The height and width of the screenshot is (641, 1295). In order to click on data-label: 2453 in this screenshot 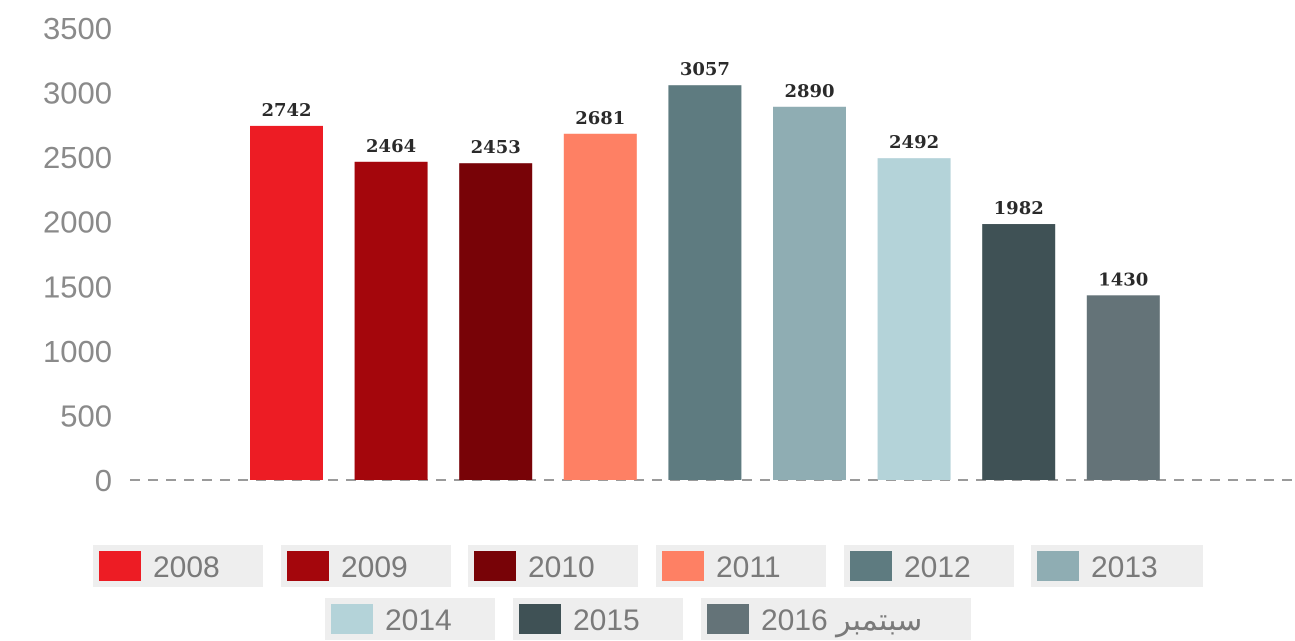, I will do `click(496, 147)`.